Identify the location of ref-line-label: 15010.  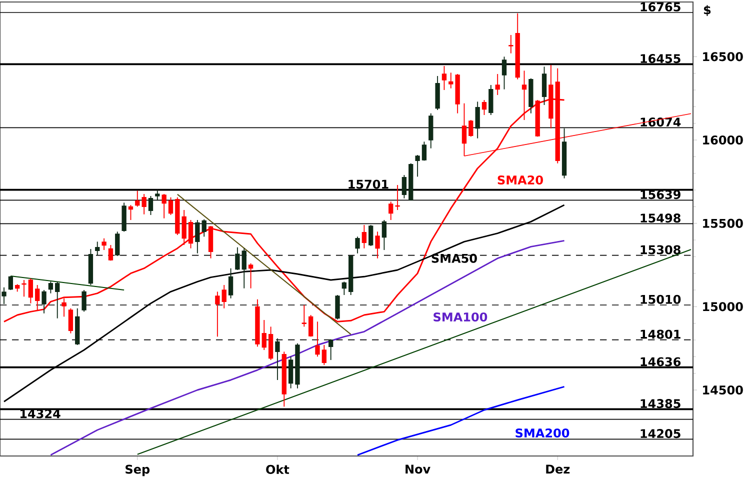
(660, 299).